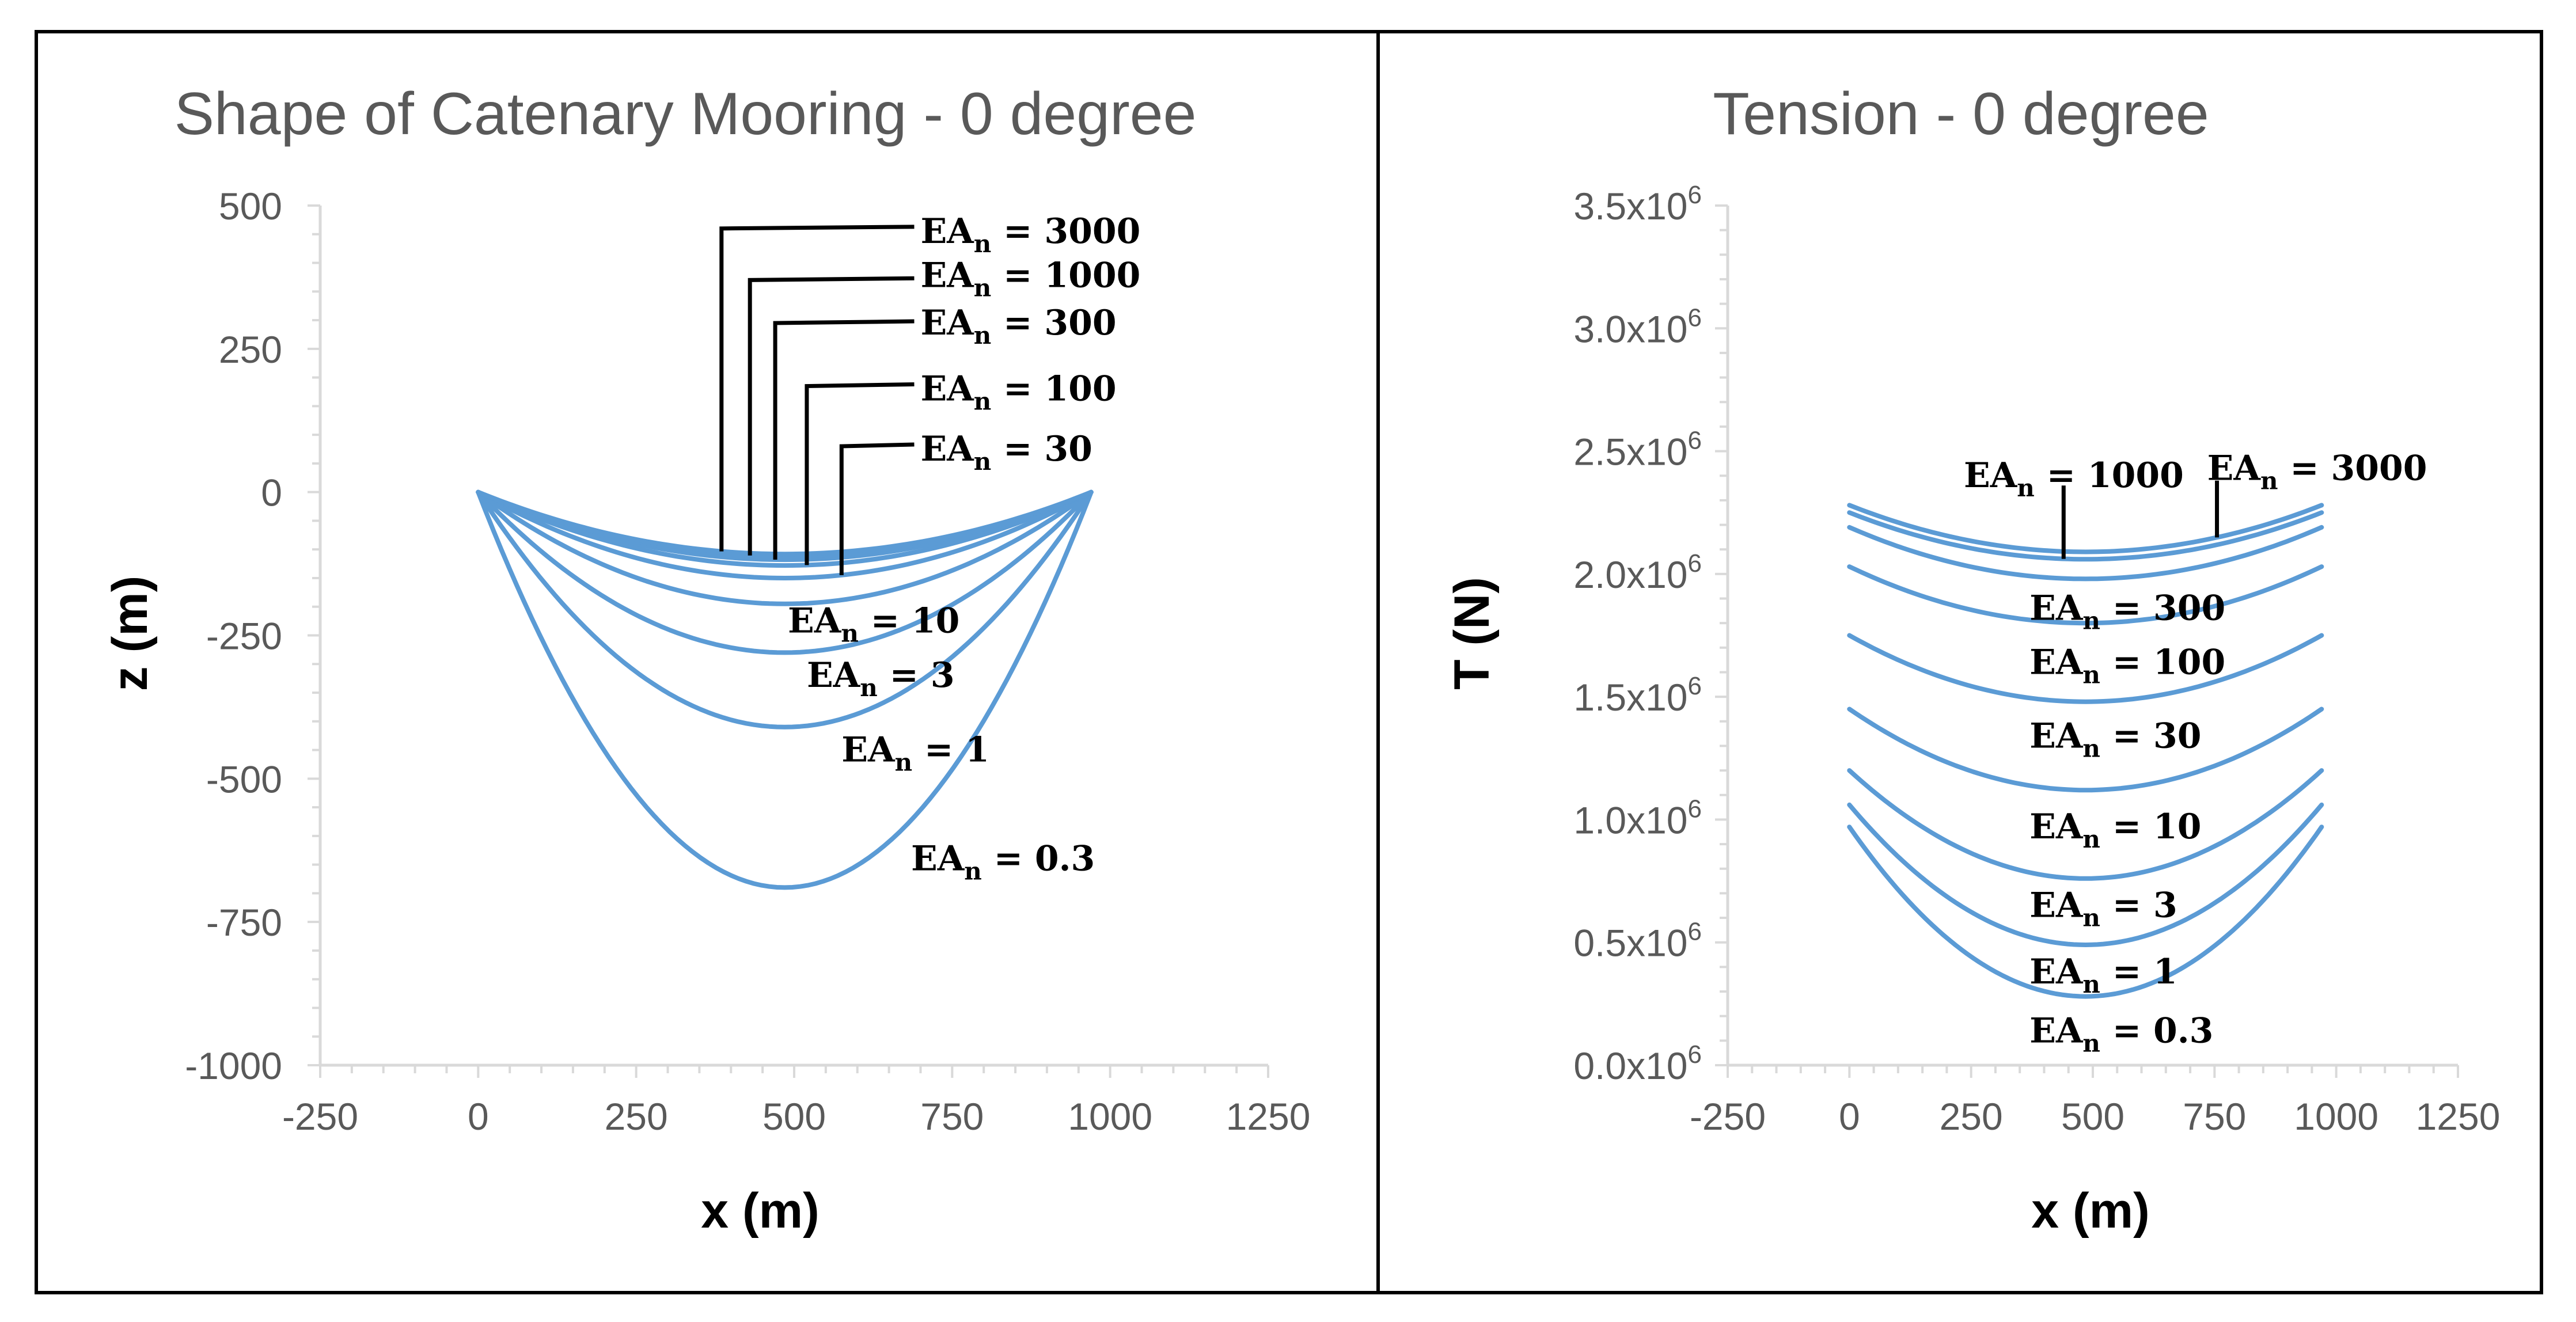 This screenshot has width=2576, height=1322. I want to click on tension-y-tick-label: 3.0x10⁶, so click(1638, 326).